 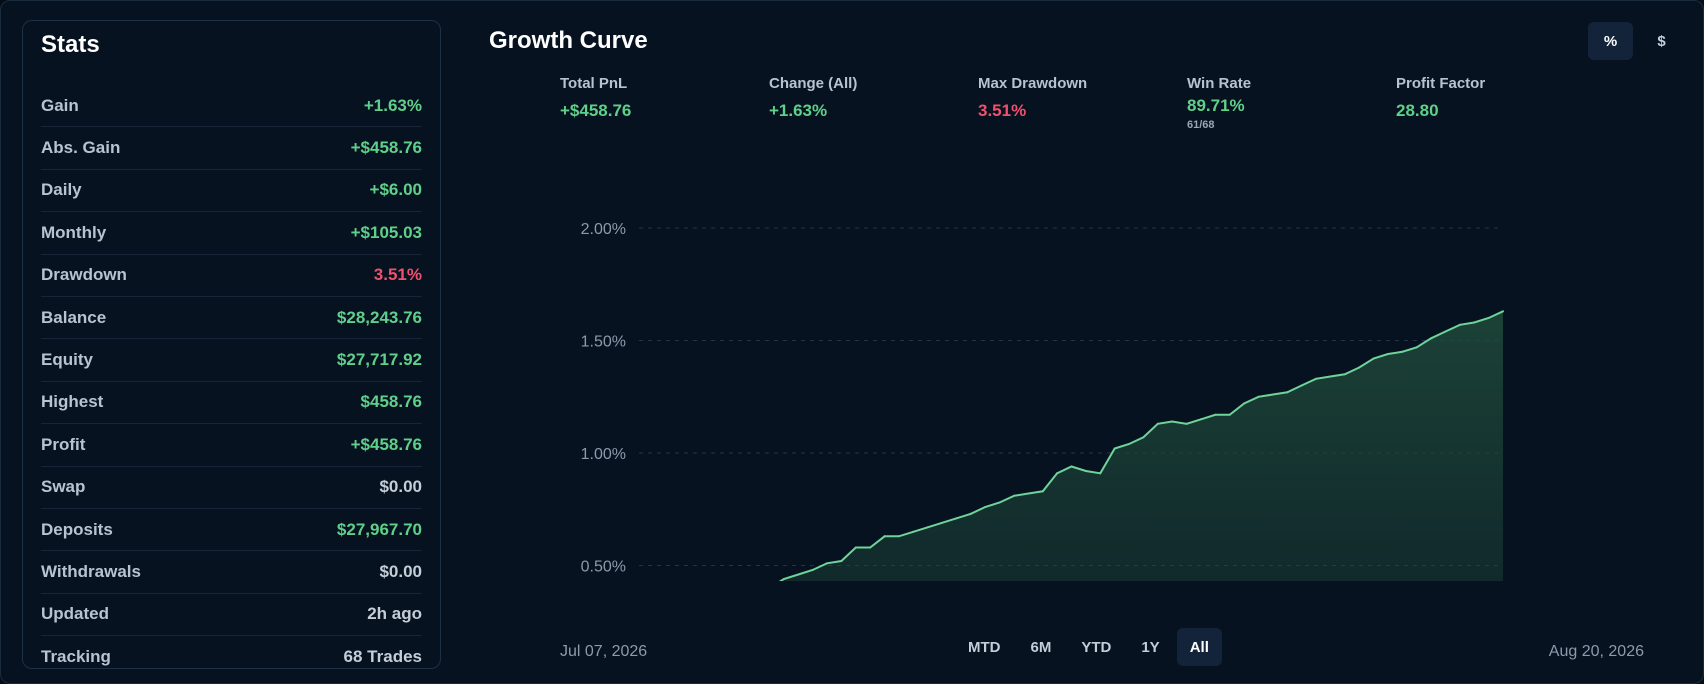 What do you see at coordinates (91, 571) in the screenshot?
I see `stat-label: Withdrawals` at bounding box center [91, 571].